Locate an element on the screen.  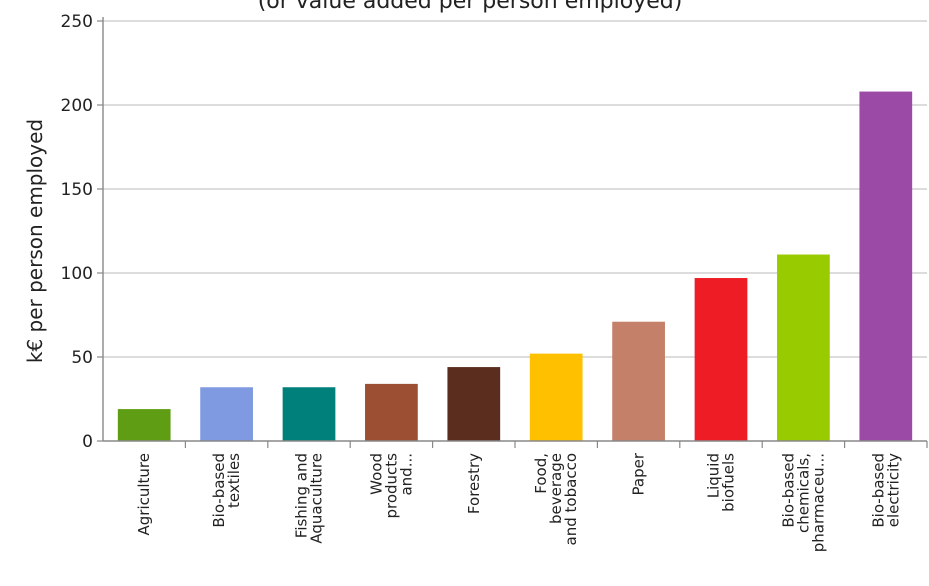
y-axis-label: k€ per person employed is located at coordinates (35, 241).